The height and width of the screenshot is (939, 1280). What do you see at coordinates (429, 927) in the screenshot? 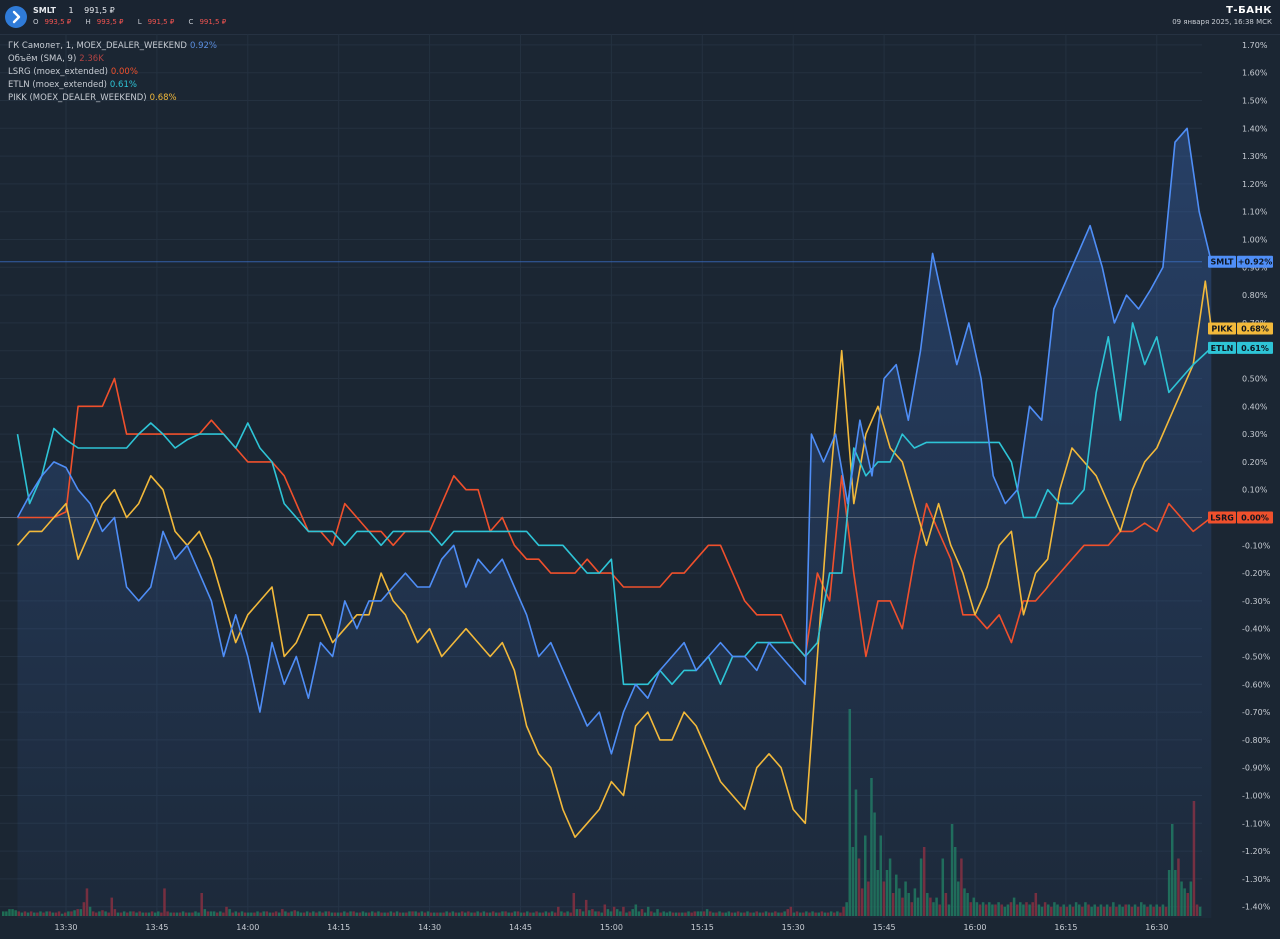
I see `x-tick-label: 14:30` at bounding box center [429, 927].